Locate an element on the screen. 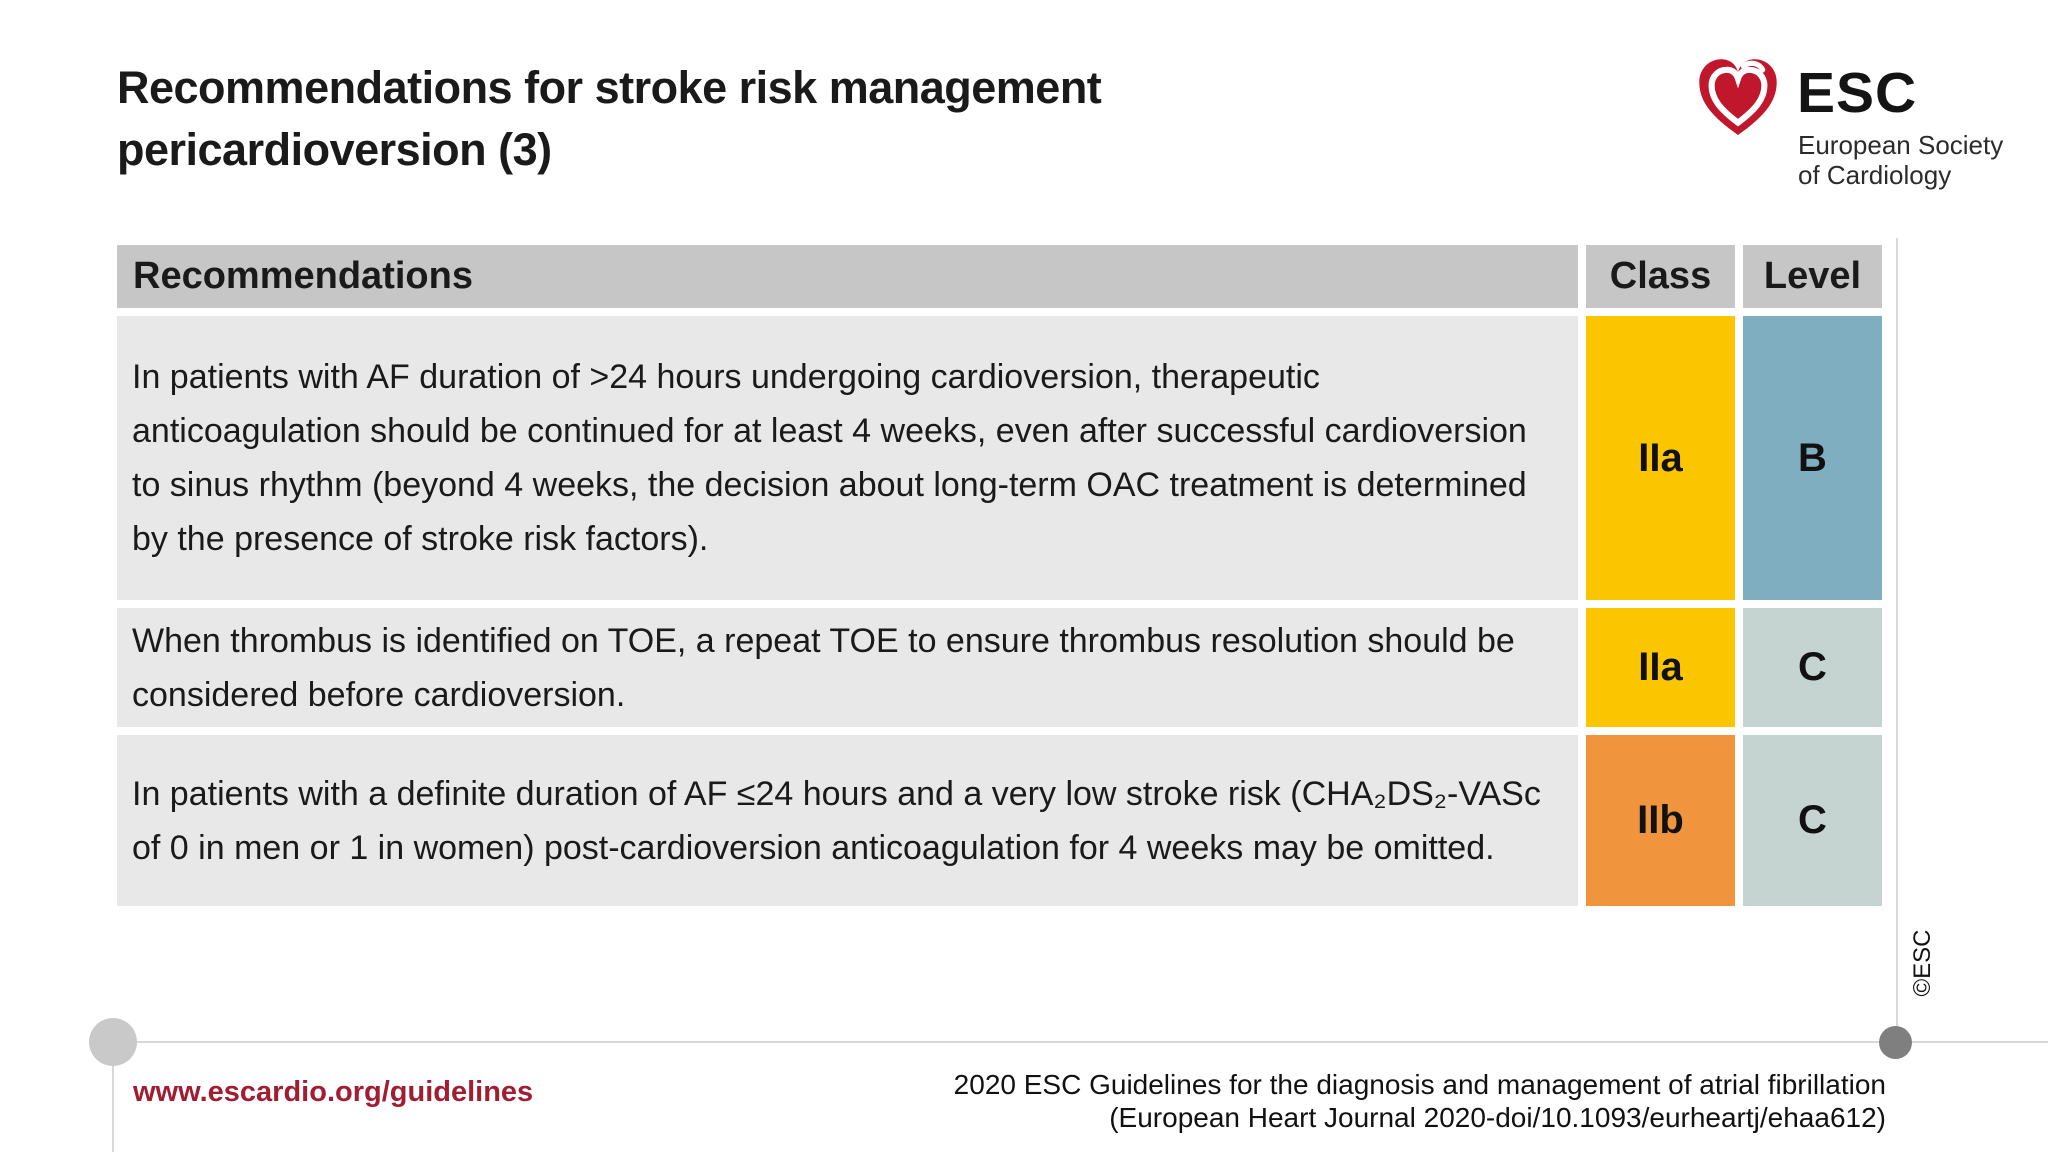 The width and height of the screenshot is (2048, 1152). footer-left-circle-ornament is located at coordinates (113, 1042).